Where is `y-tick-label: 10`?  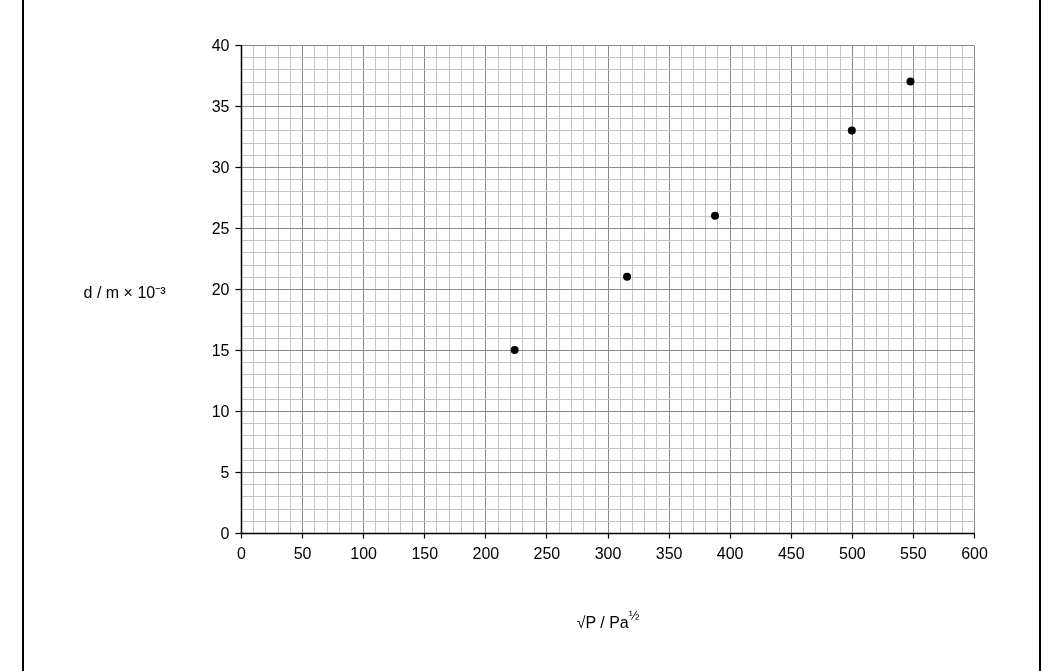 y-tick-label: 10 is located at coordinates (220, 411).